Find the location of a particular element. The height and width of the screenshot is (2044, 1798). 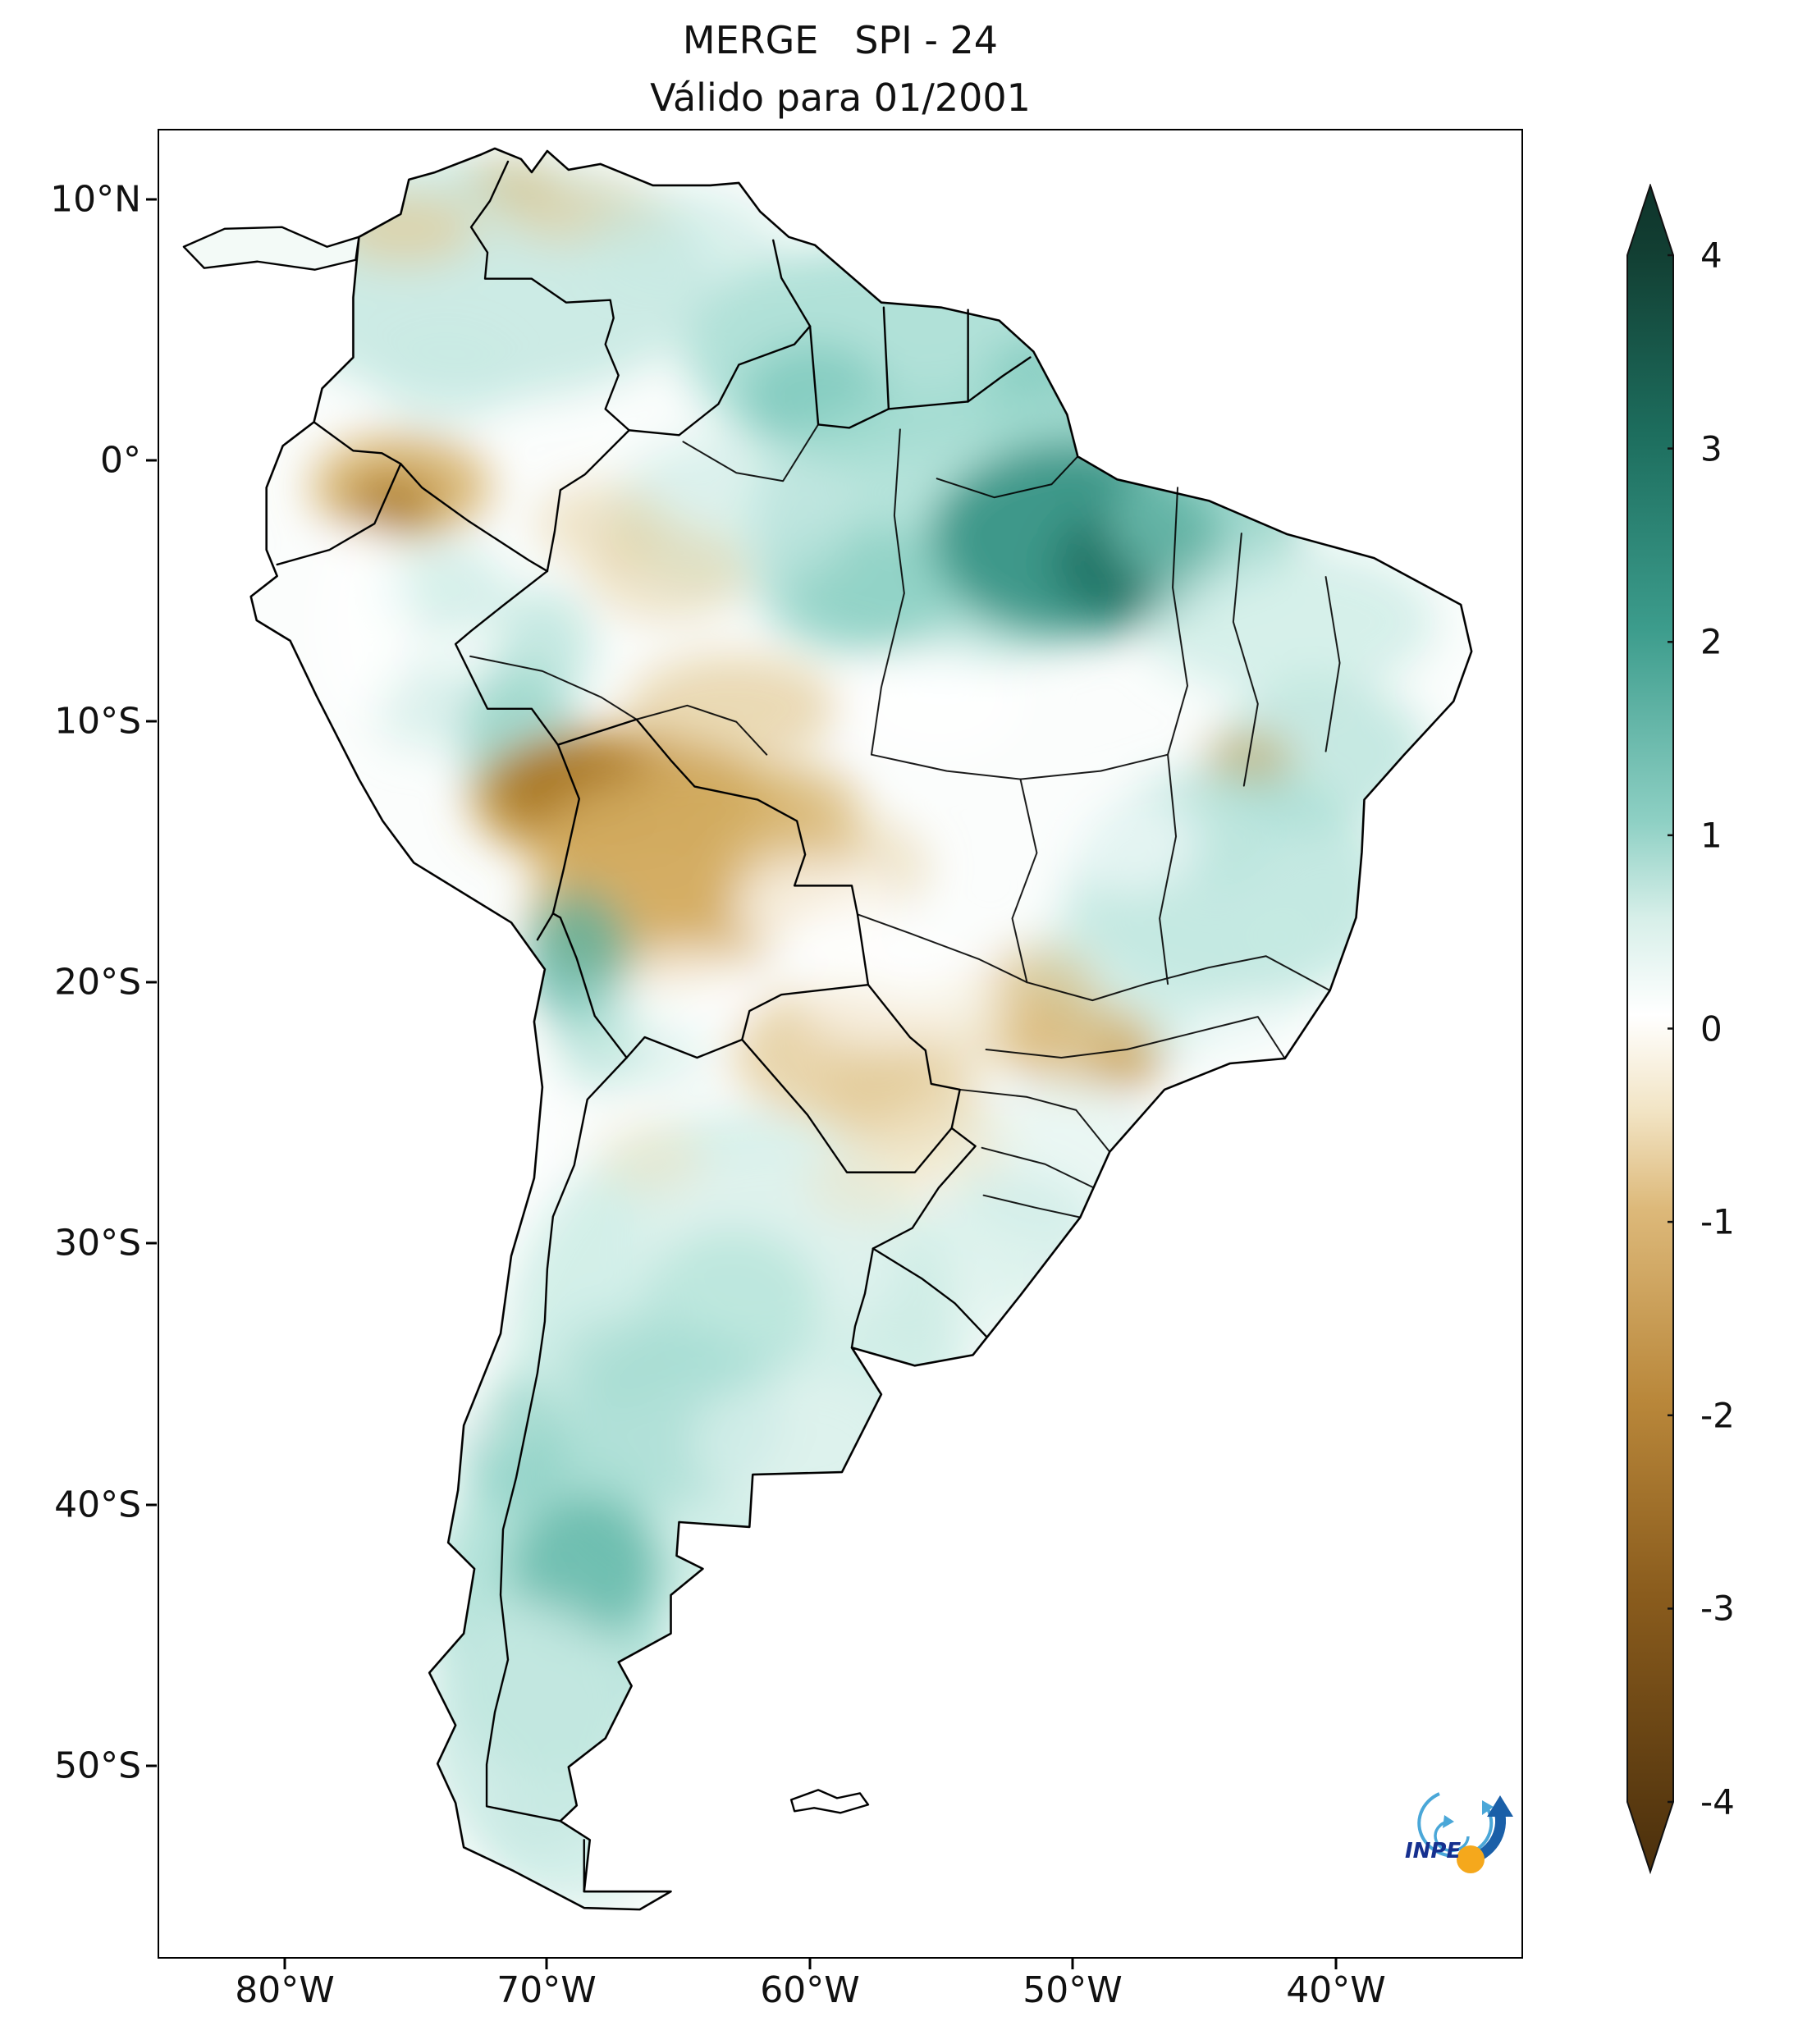

figure-subtitle: Válido para 01/2001 is located at coordinates (840, 97).